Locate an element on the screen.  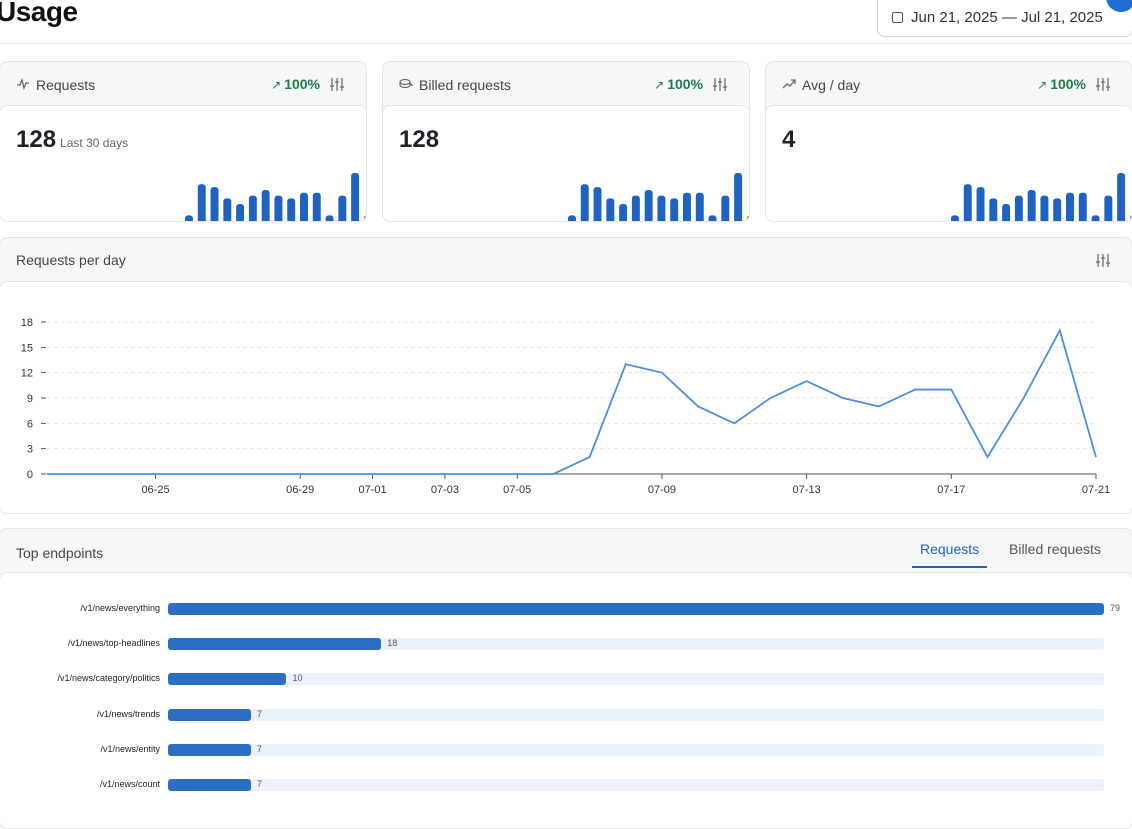
tab-requests: Requests is located at coordinates (950, 553).